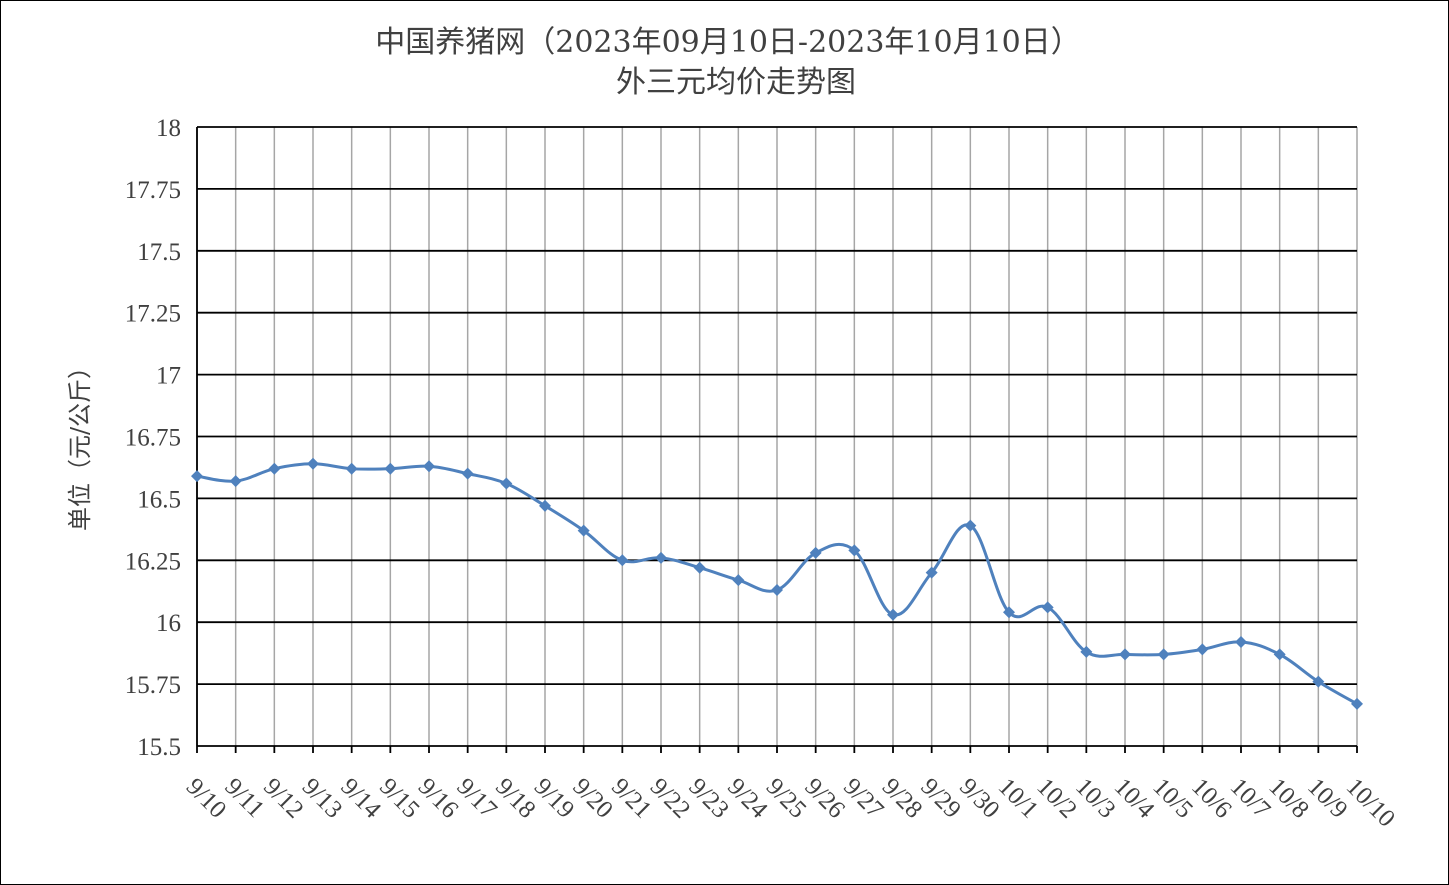  What do you see at coordinates (1327, 798) in the screenshot?
I see `x-tick-label: 10/9` at bounding box center [1327, 798].